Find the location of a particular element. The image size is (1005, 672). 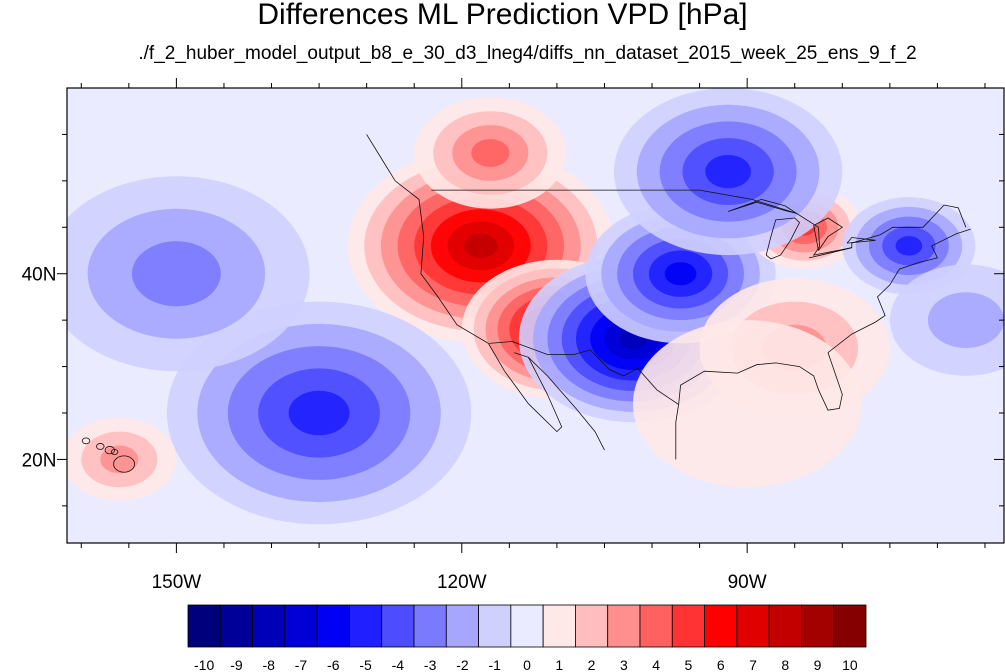

x-tick-label: 120W is located at coordinates (462, 582).